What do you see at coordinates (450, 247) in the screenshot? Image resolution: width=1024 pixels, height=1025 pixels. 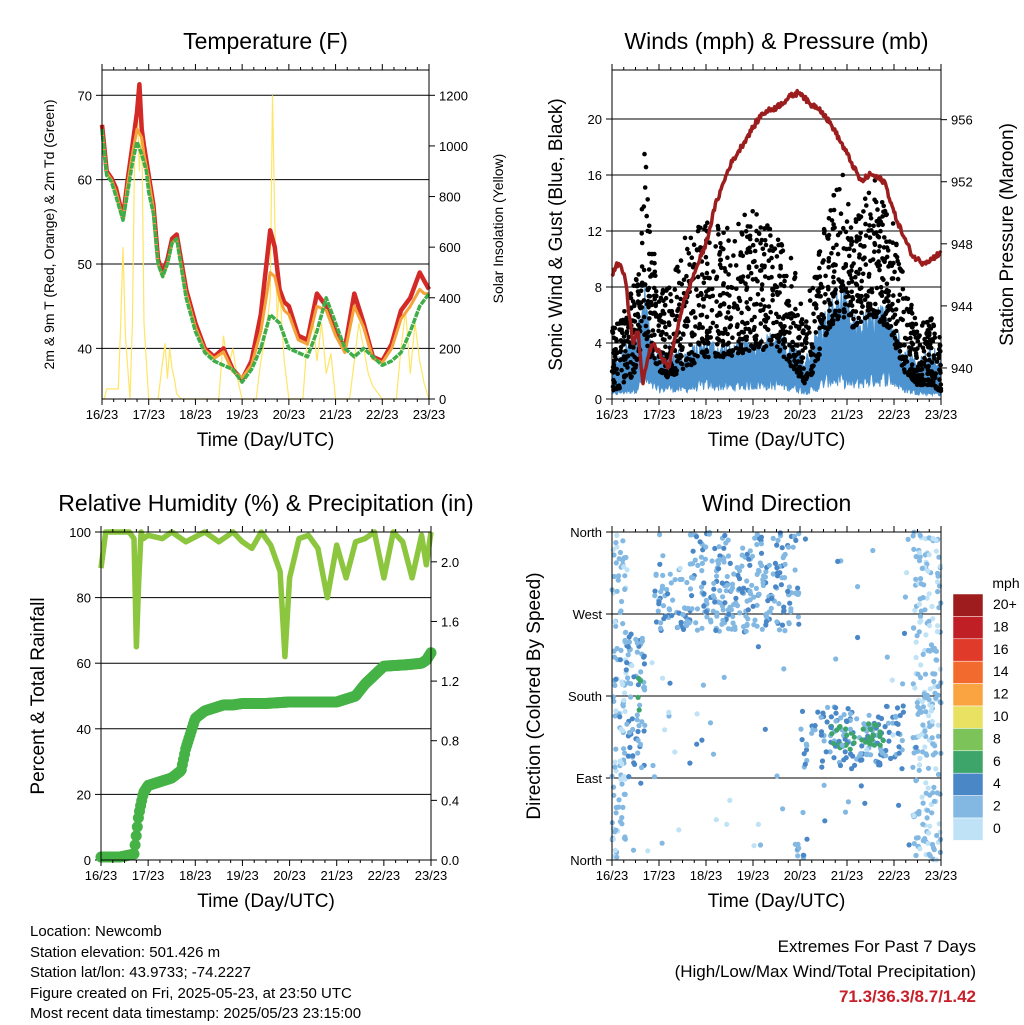 I see `y2-tick-label: 600` at bounding box center [450, 247].